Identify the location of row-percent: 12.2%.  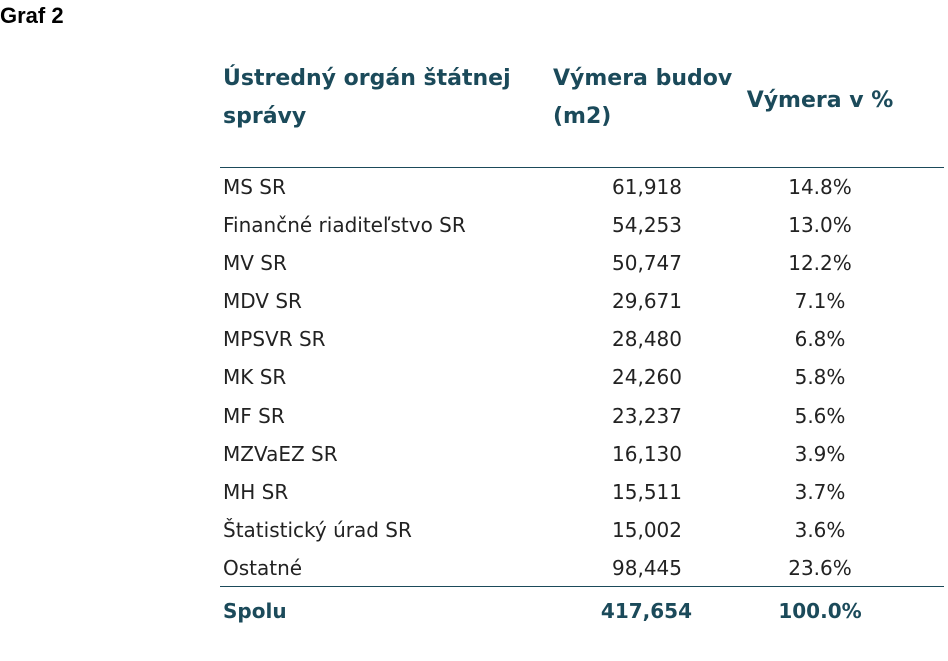
(820, 263).